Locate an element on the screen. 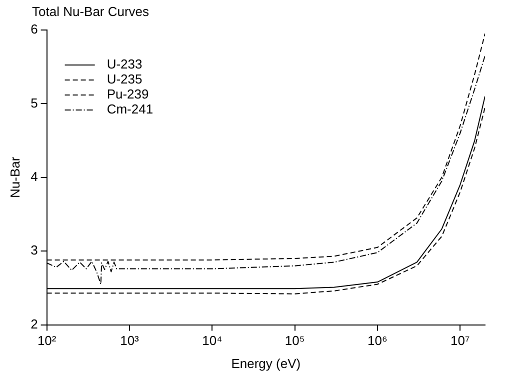  y-axis-title: Nu-Bar is located at coordinates (14, 177).